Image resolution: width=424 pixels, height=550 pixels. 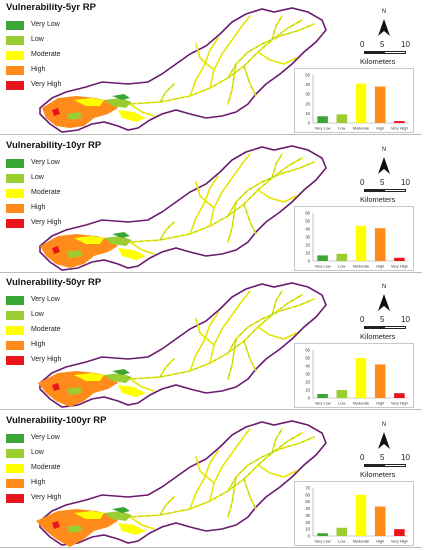 What do you see at coordinates (307, 358) in the screenshot?
I see `y-tick-label: 50` at bounding box center [307, 358].